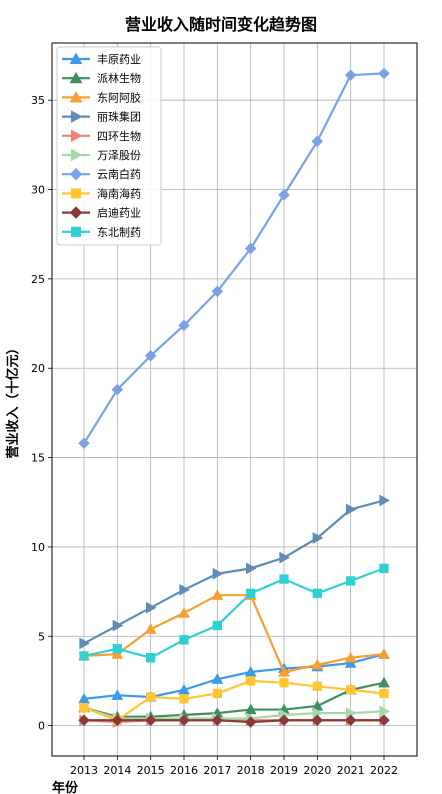 This screenshot has height=794, width=442. What do you see at coordinates (217, 770) in the screenshot?
I see `x-tick-label: 2017` at bounding box center [217, 770].